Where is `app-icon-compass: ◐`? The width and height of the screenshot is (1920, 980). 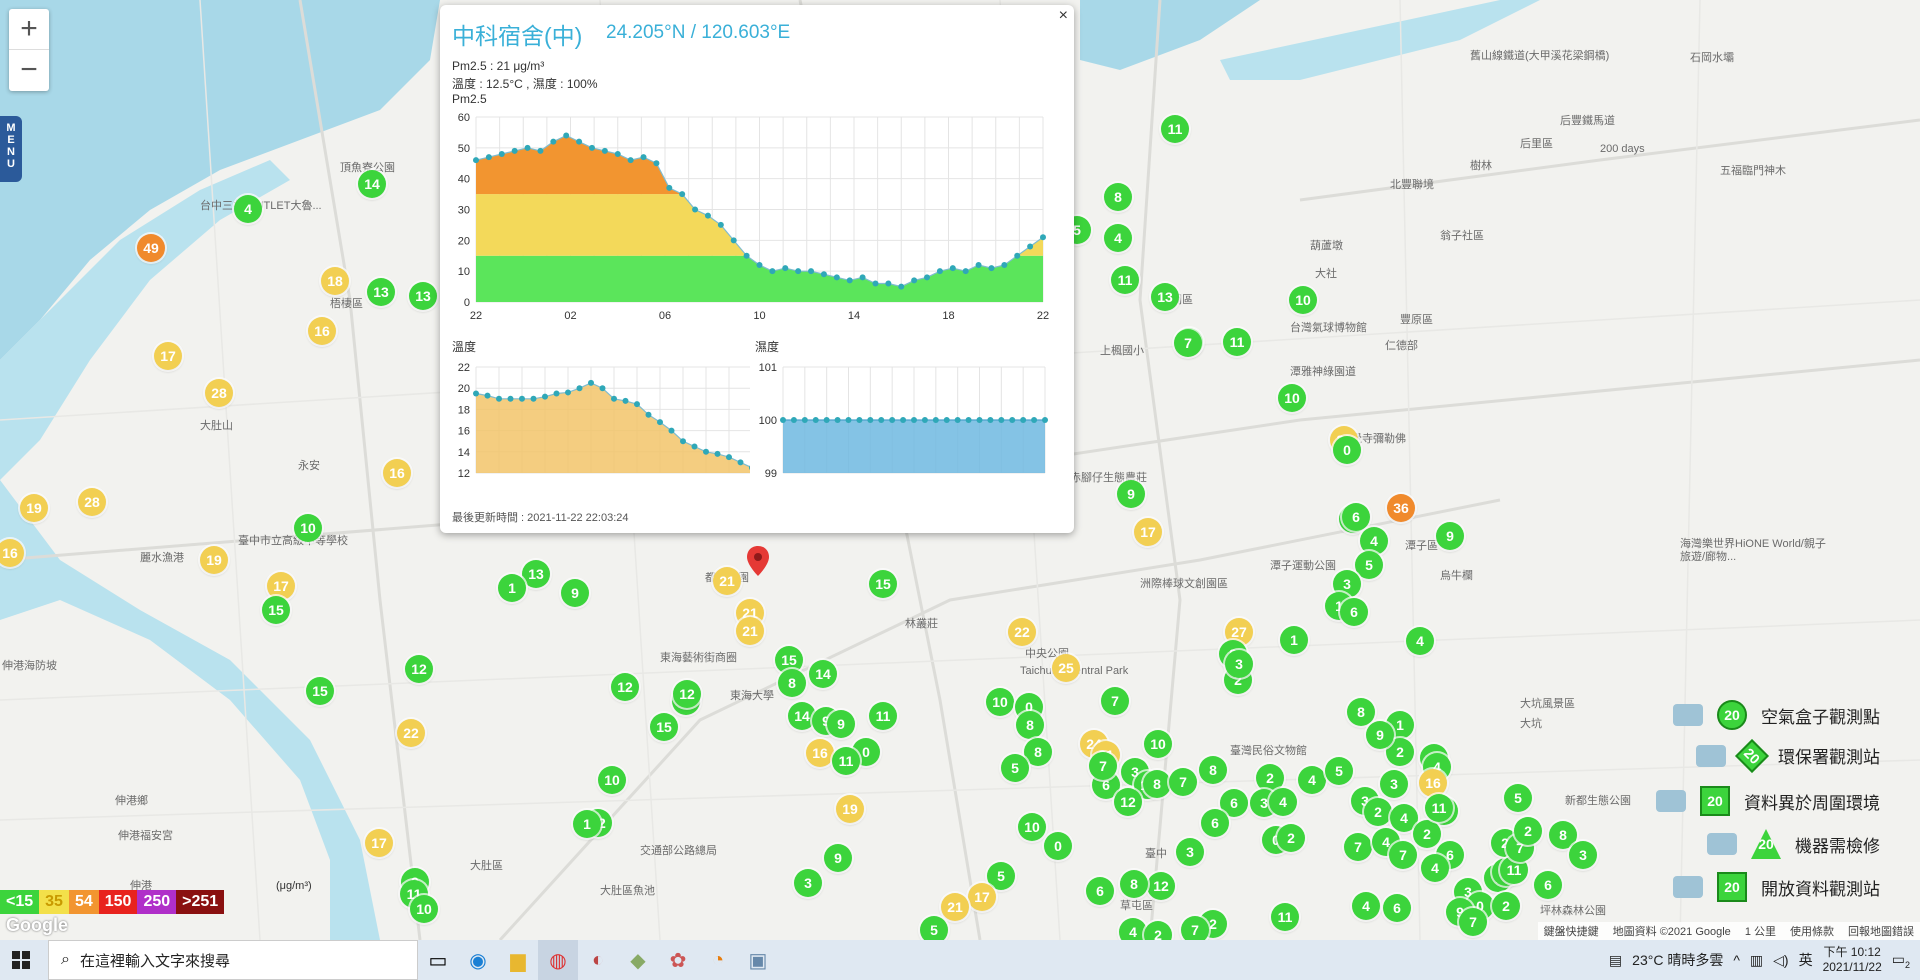 app-icon-compass: ◐ is located at coordinates (598, 959).